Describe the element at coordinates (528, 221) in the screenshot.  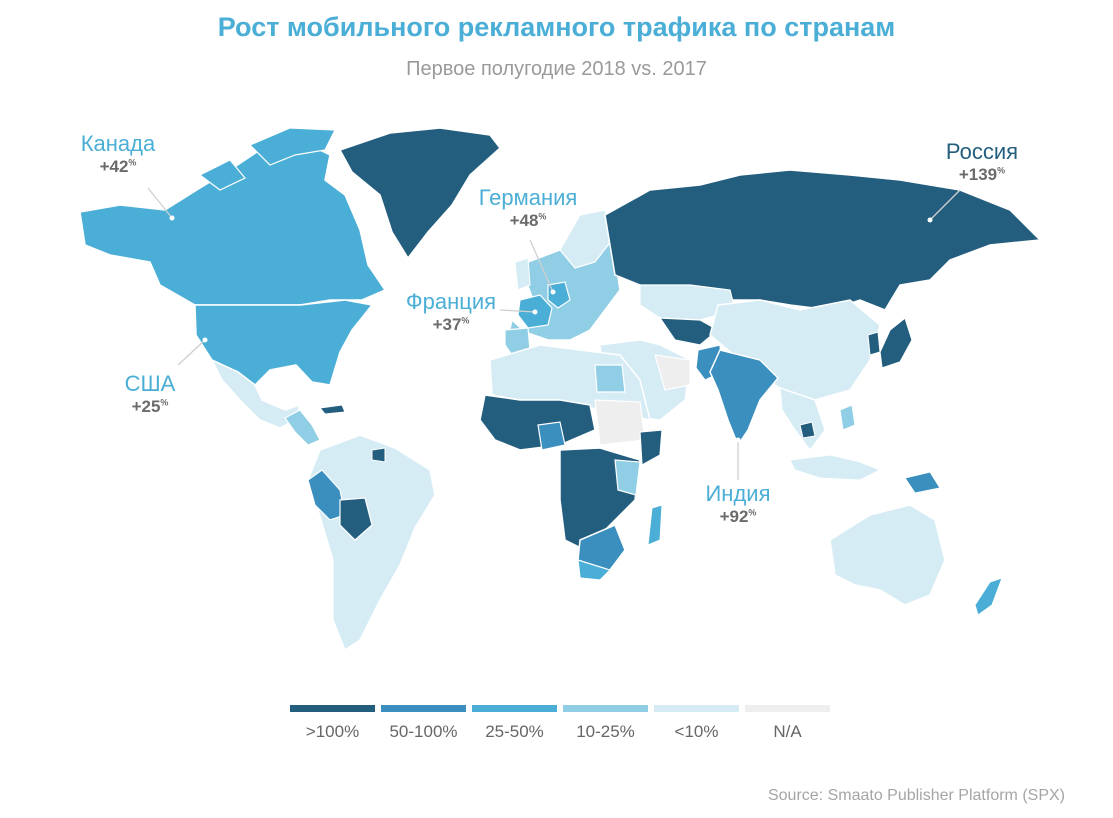
I see `callout-germany-value: +48%` at that location.